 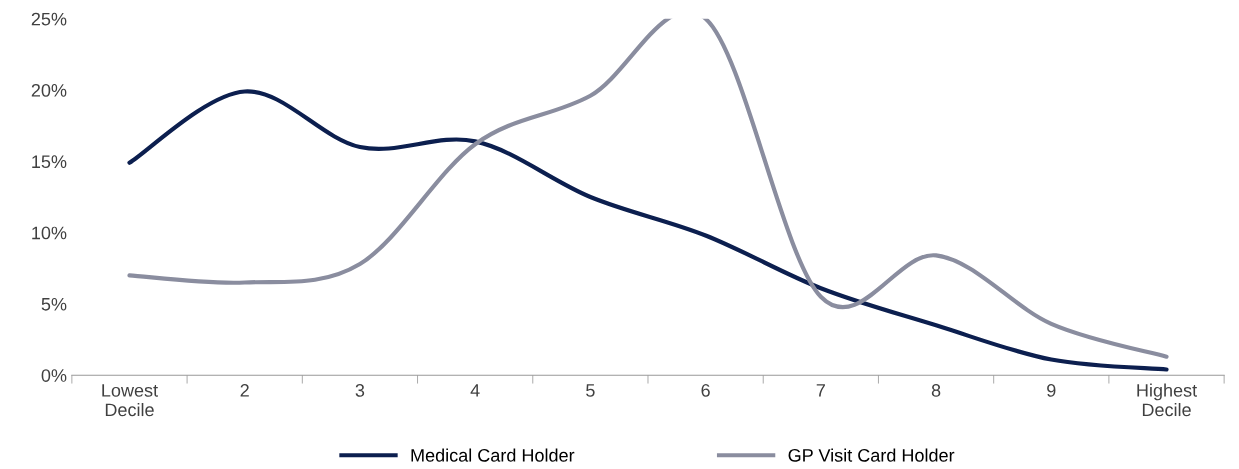 I want to click on x-tick-label: 9, so click(x=1051, y=390).